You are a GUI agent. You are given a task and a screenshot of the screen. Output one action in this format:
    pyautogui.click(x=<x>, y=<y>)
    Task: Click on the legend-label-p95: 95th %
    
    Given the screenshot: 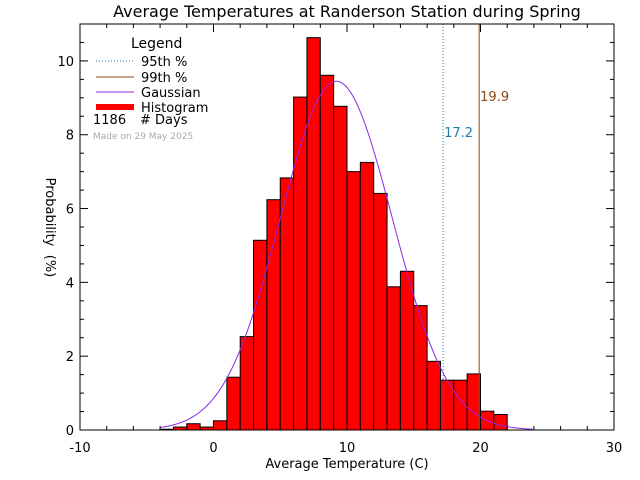 What is the action you would take?
    pyautogui.click(x=164, y=62)
    